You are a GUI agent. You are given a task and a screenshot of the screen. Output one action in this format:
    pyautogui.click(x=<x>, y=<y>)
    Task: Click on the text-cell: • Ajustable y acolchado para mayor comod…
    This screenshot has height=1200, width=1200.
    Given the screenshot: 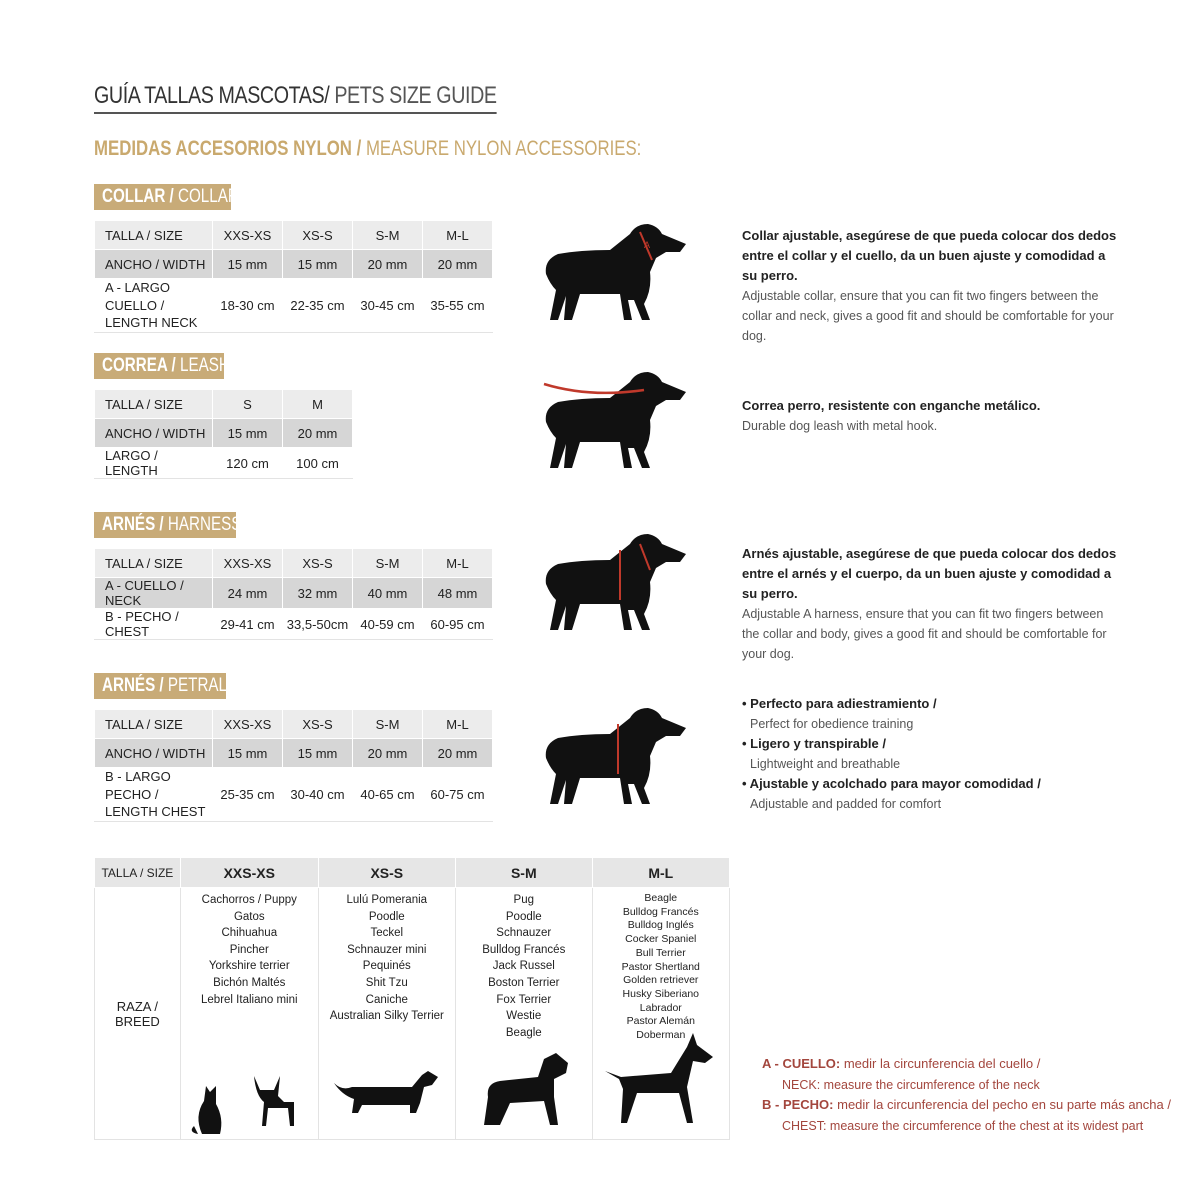 What is the action you would take?
    pyautogui.click(x=891, y=783)
    